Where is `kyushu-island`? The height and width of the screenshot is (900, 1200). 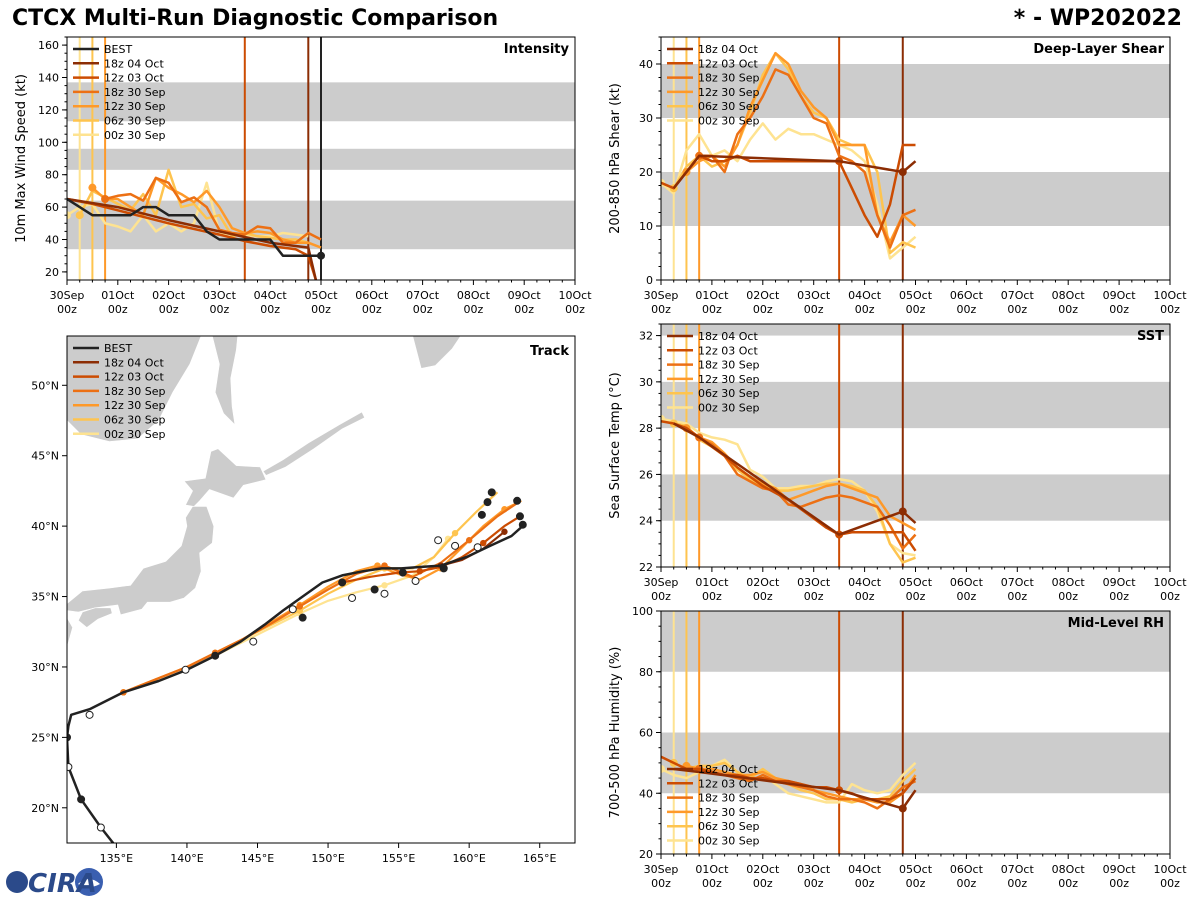 kyushu-island is located at coordinates (70, 632).